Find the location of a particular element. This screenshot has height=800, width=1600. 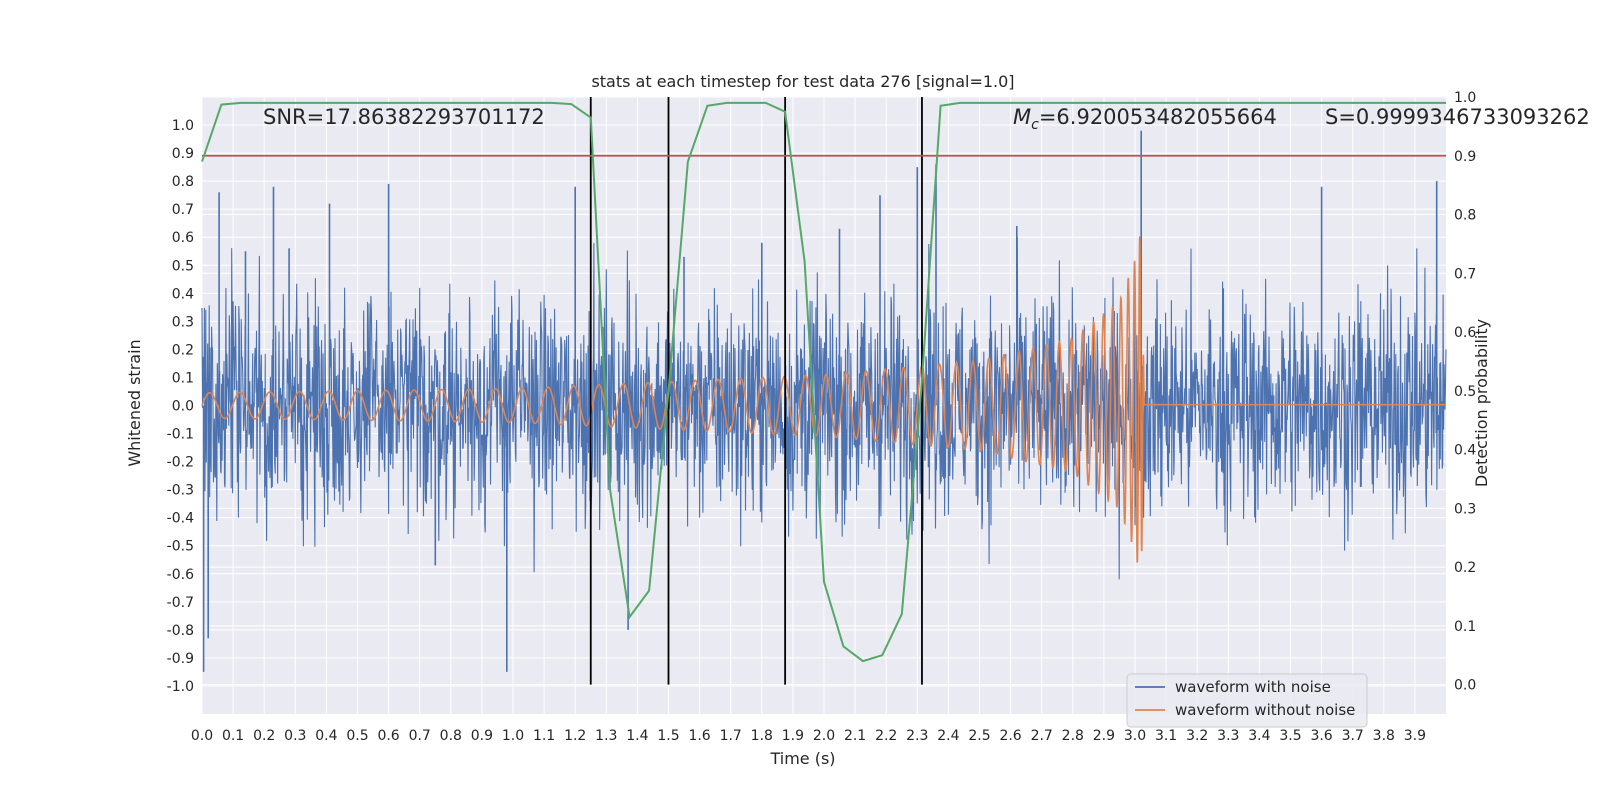

x-tick-label: 1.8 is located at coordinates (762, 736).